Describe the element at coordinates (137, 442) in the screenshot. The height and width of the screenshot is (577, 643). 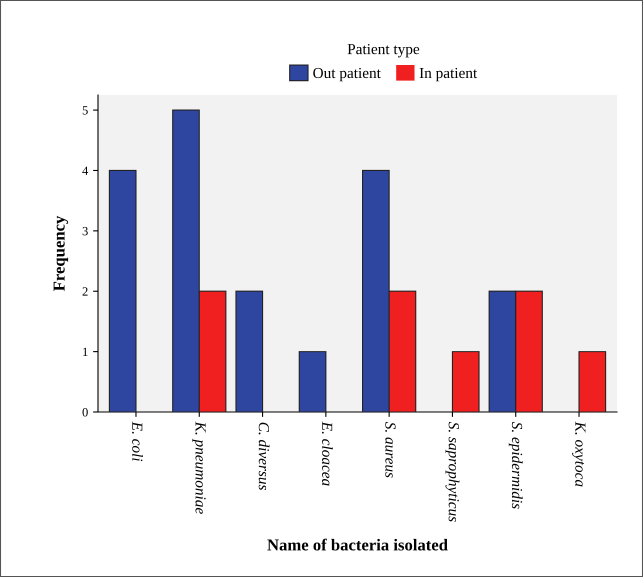
I see `x-tick-label: E. coli` at that location.